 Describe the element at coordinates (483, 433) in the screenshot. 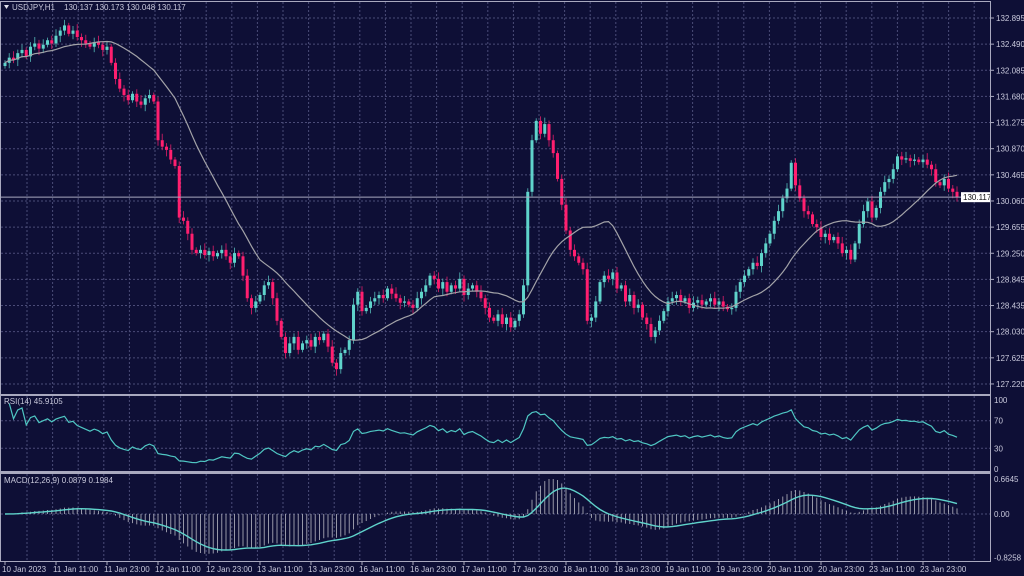

I see `rsi-panel` at that location.